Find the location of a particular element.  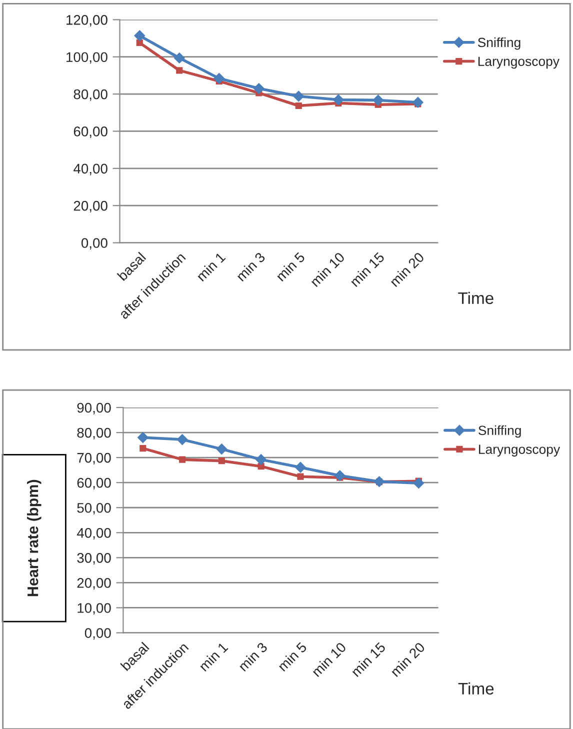

y-tick-label: 50,00 is located at coordinates (94, 508).